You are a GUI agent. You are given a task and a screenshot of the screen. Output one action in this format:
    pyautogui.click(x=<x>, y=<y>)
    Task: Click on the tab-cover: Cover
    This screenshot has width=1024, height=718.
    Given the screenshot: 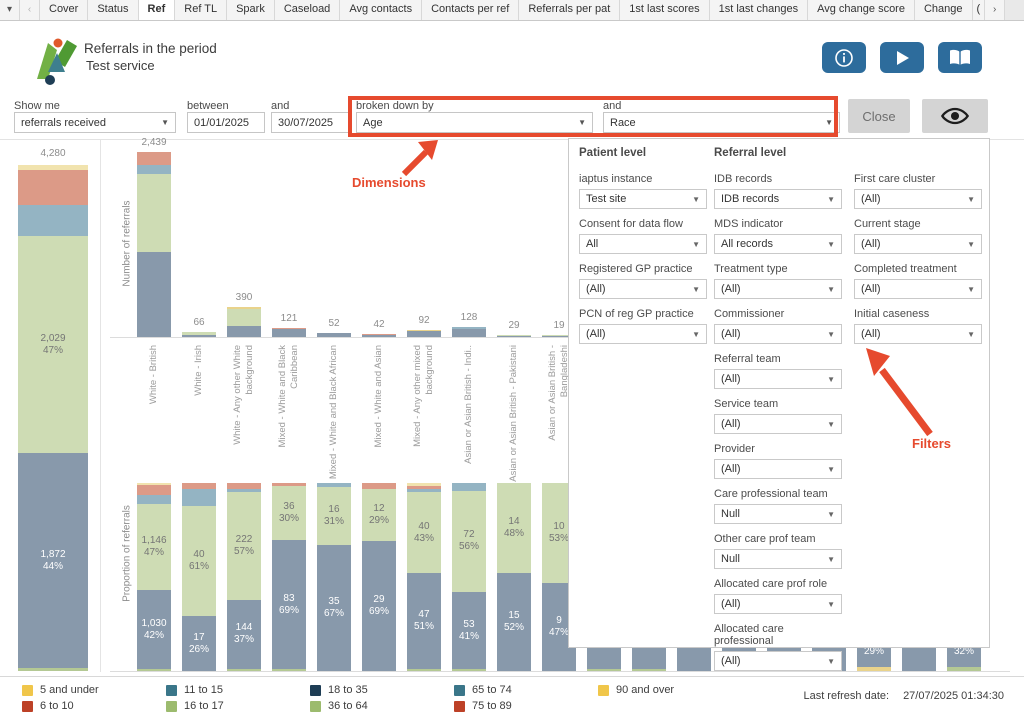 What is the action you would take?
    pyautogui.click(x=64, y=10)
    